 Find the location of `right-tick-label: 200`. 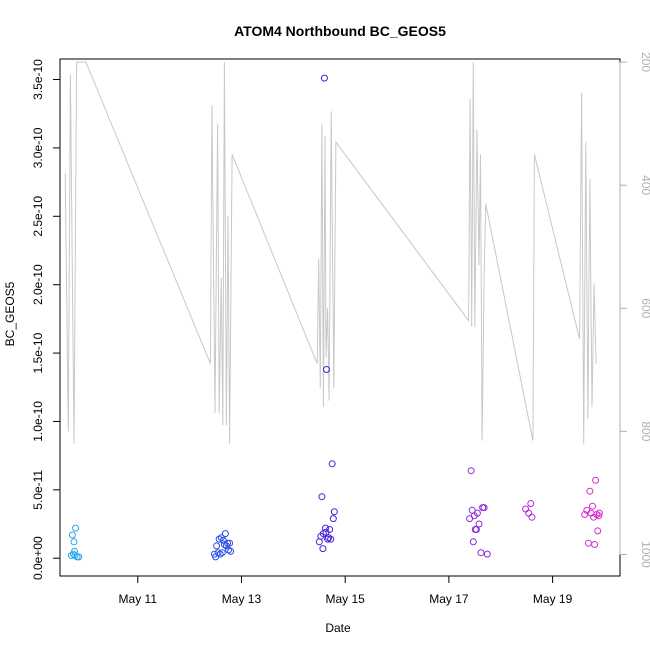

right-tick-label: 200 is located at coordinates (644, 62).